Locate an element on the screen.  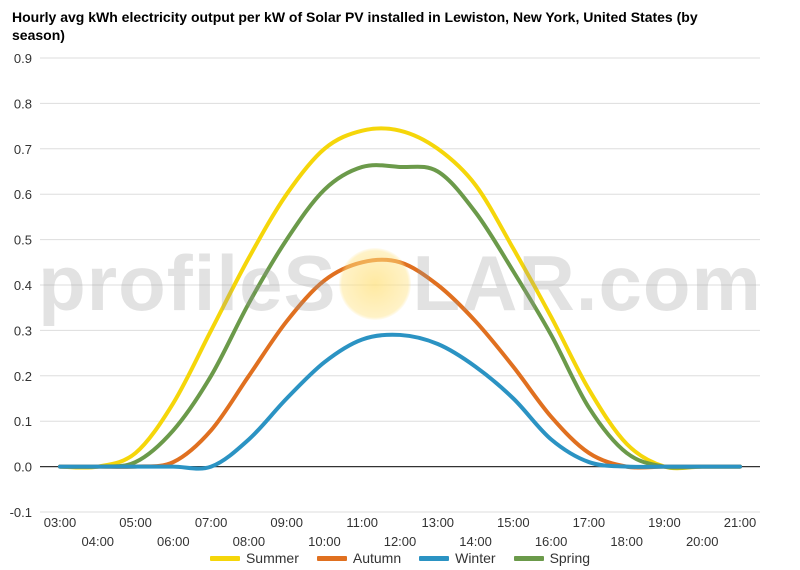
legend-item-autumn: Autumn is located at coordinates (359, 558).